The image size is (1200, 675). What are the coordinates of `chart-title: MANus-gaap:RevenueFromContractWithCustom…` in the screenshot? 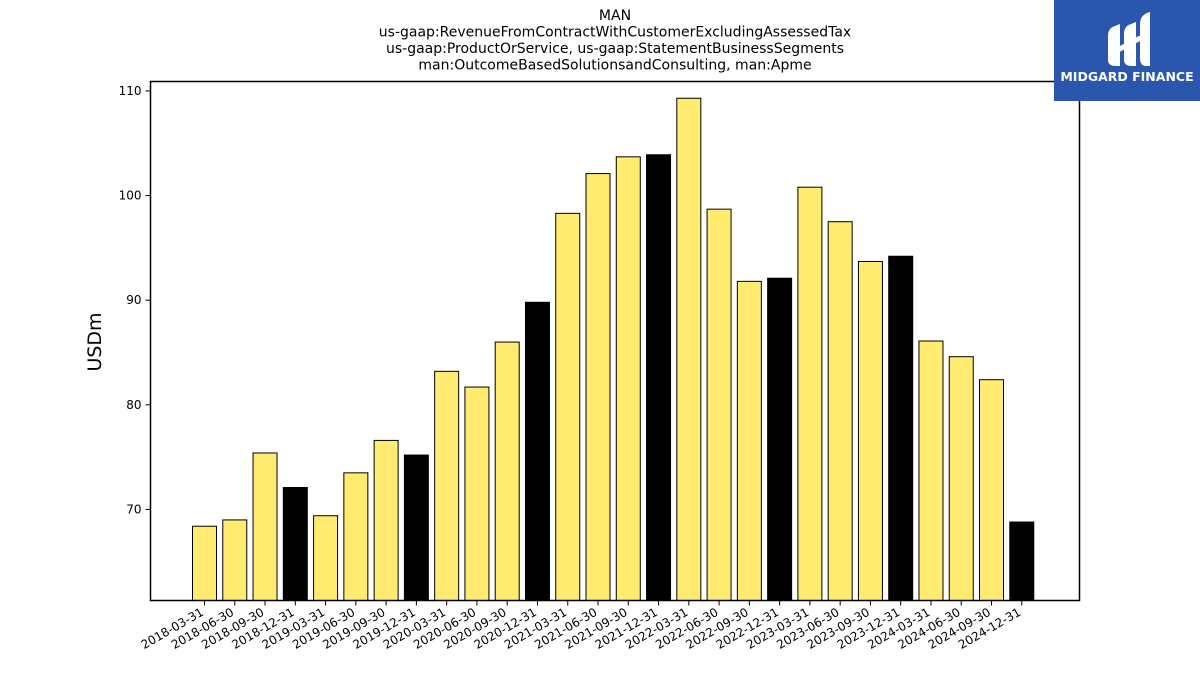 It's located at (615, 41).